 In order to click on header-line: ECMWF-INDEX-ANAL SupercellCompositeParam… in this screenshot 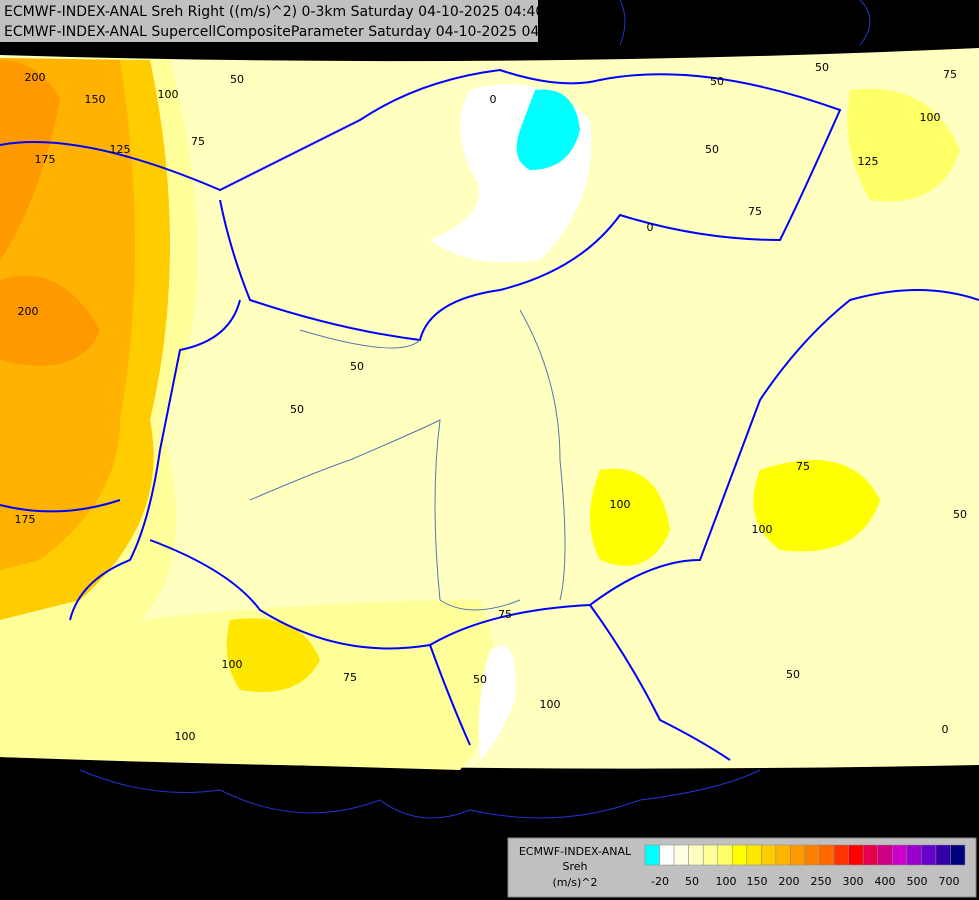, I will do `click(283, 32)`.